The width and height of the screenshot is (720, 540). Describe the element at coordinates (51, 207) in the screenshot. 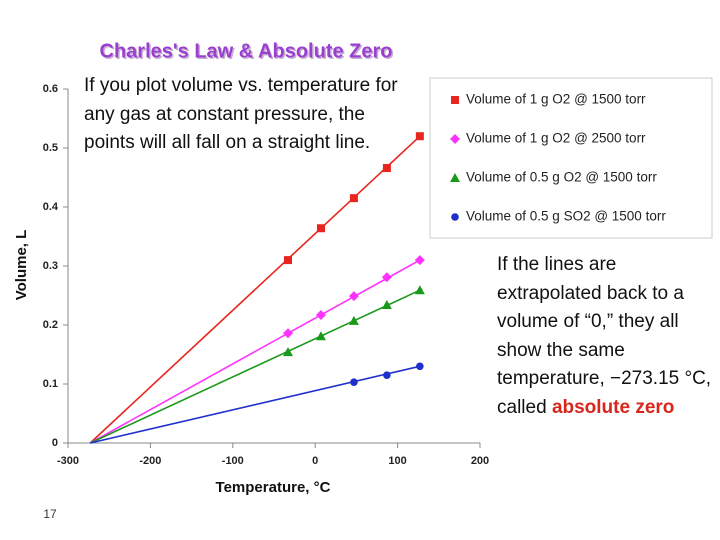

I see `y-tick-label: 0.4` at that location.